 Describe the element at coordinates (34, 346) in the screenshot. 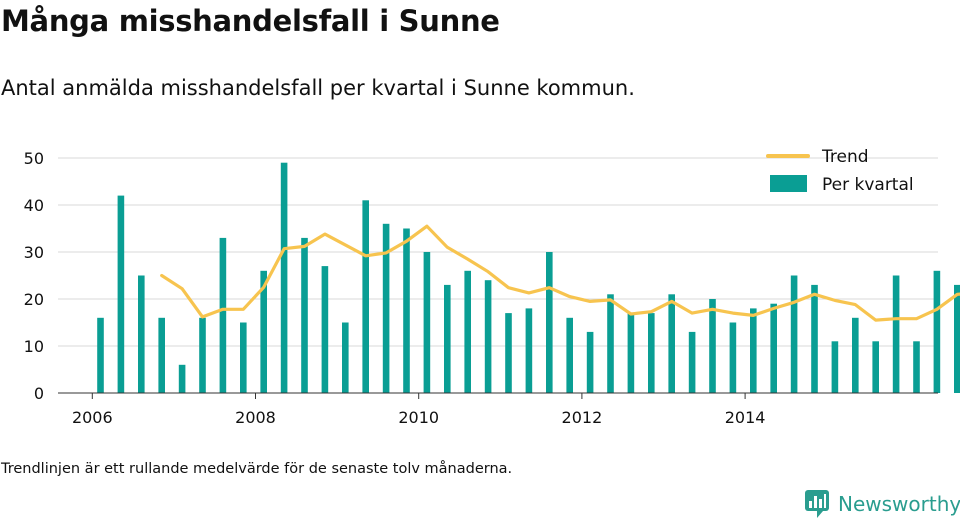

I see `y-tick-label: 10` at that location.